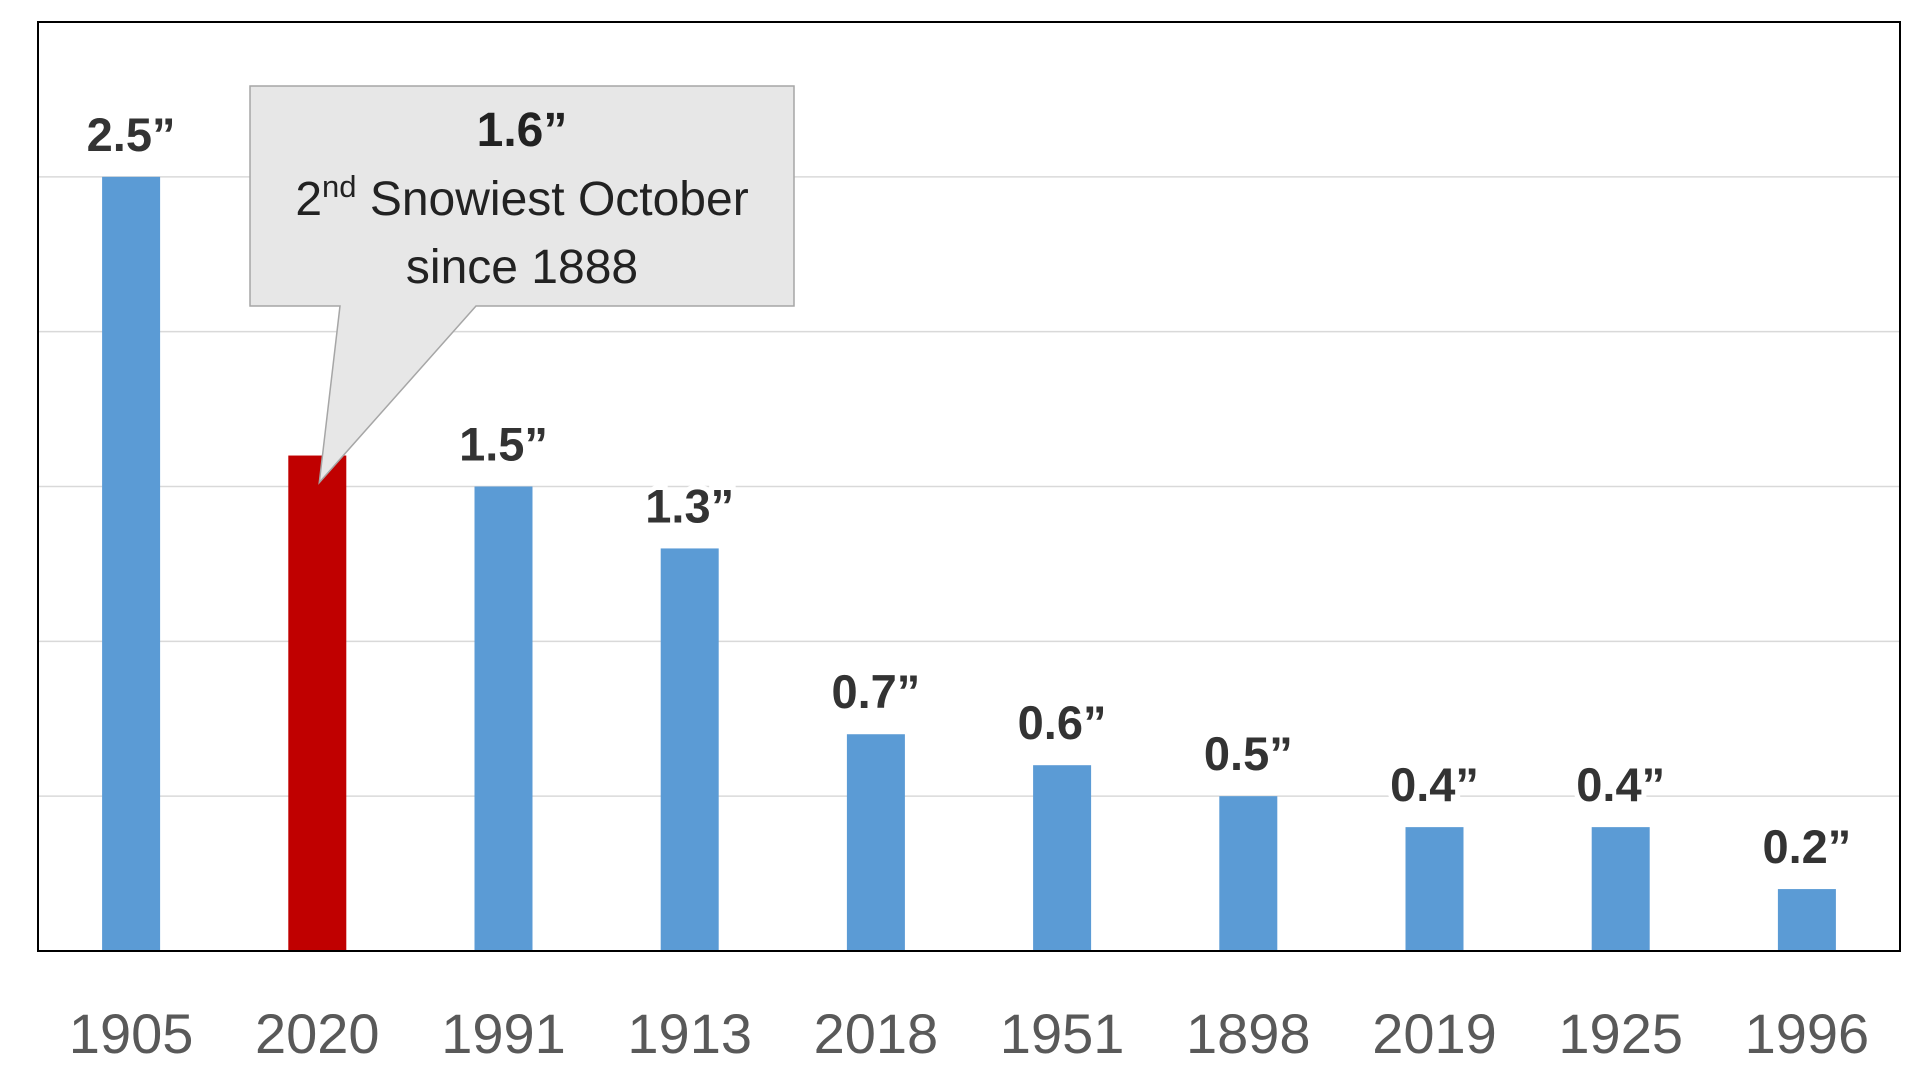 The image size is (1920, 1085). Describe the element at coordinates (876, 1033) in the screenshot. I see `x-tick-label-2018: 2018` at that location.